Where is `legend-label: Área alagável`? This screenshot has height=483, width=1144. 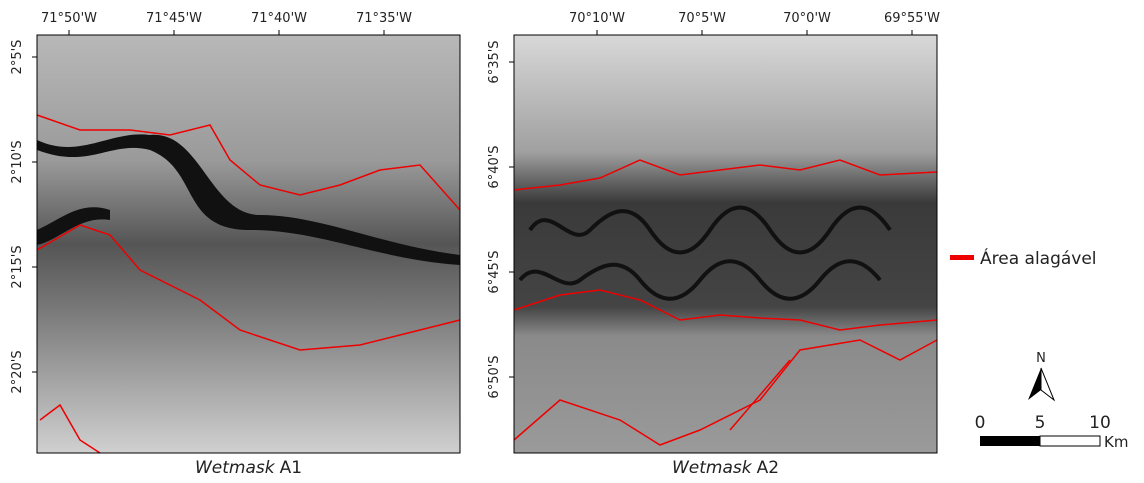 legend-label: Área alagável is located at coordinates (1038, 258).